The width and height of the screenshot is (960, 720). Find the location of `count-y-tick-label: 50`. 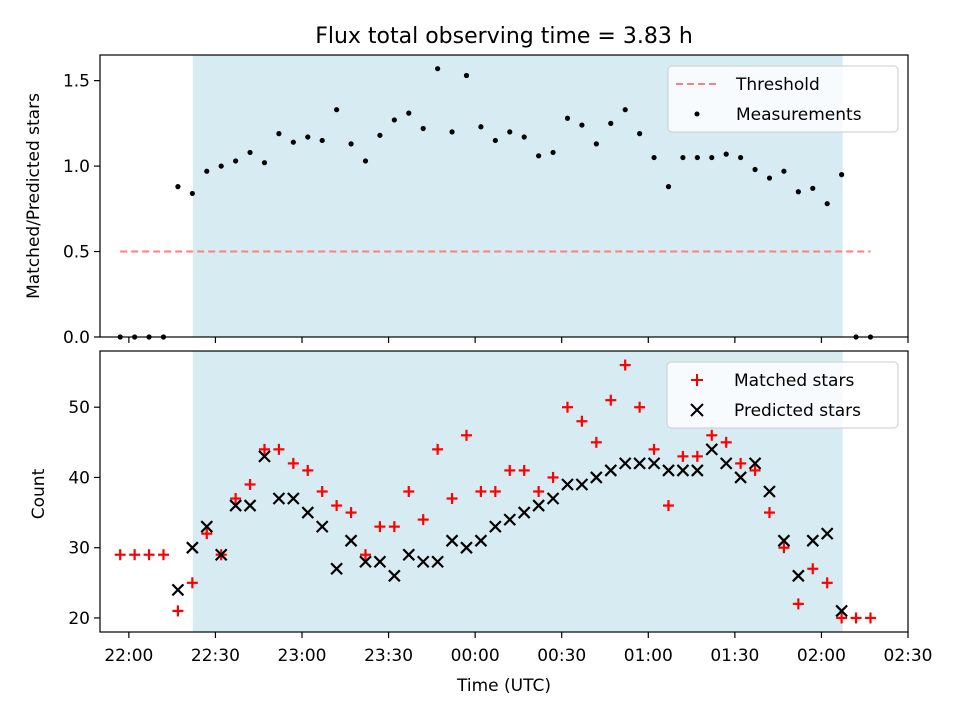

count-y-tick-label: 50 is located at coordinates (79, 408).